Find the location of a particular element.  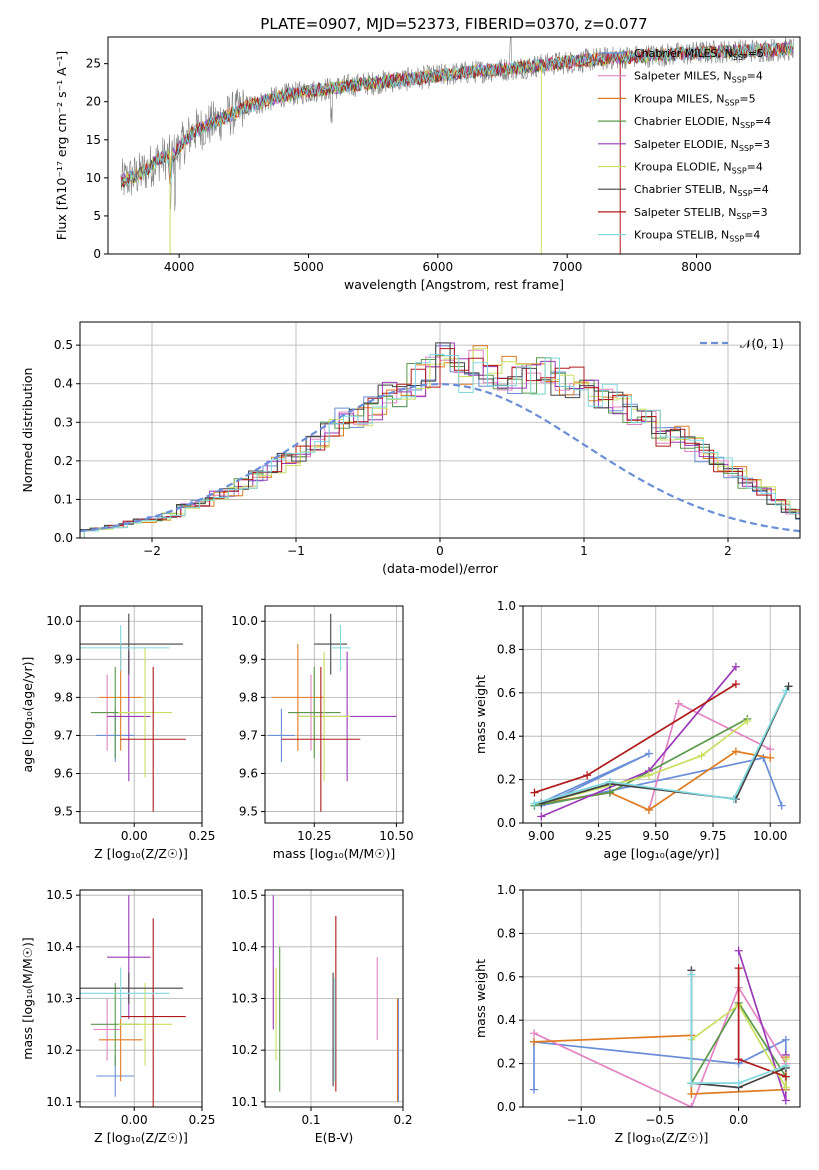

y-tick-label: 0.0 is located at coordinates (506, 1107).